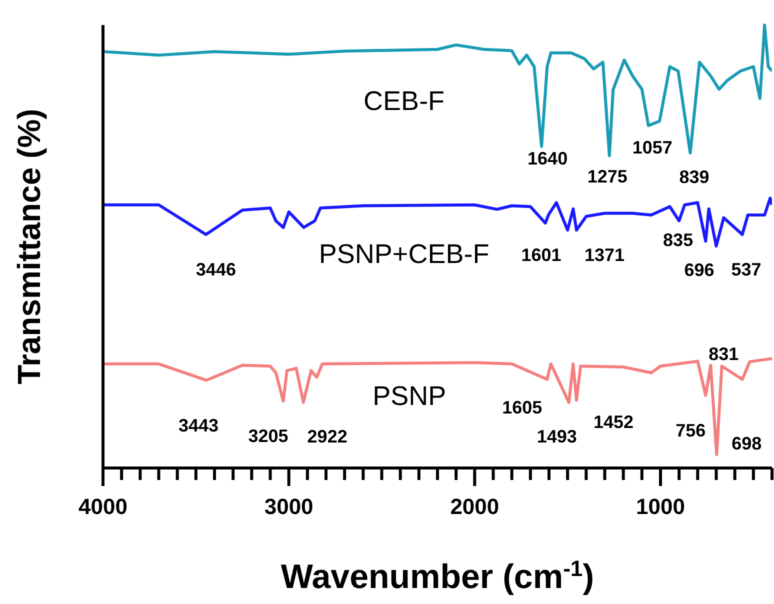 This screenshot has width=774, height=604. I want to click on annotation: 1493, so click(556, 436).